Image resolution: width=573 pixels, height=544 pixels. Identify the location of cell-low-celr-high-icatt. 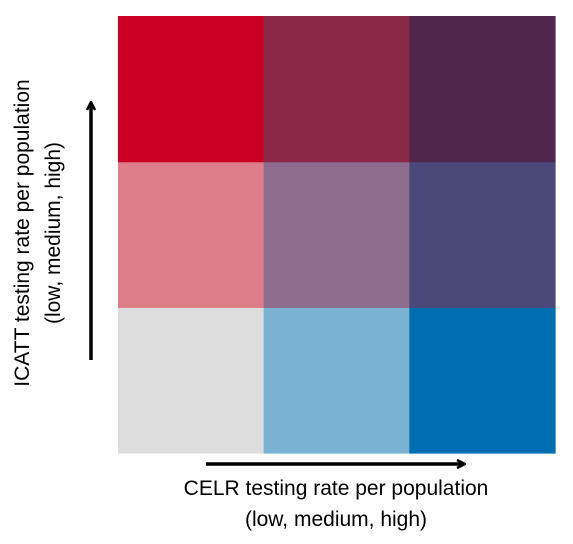
(191, 89).